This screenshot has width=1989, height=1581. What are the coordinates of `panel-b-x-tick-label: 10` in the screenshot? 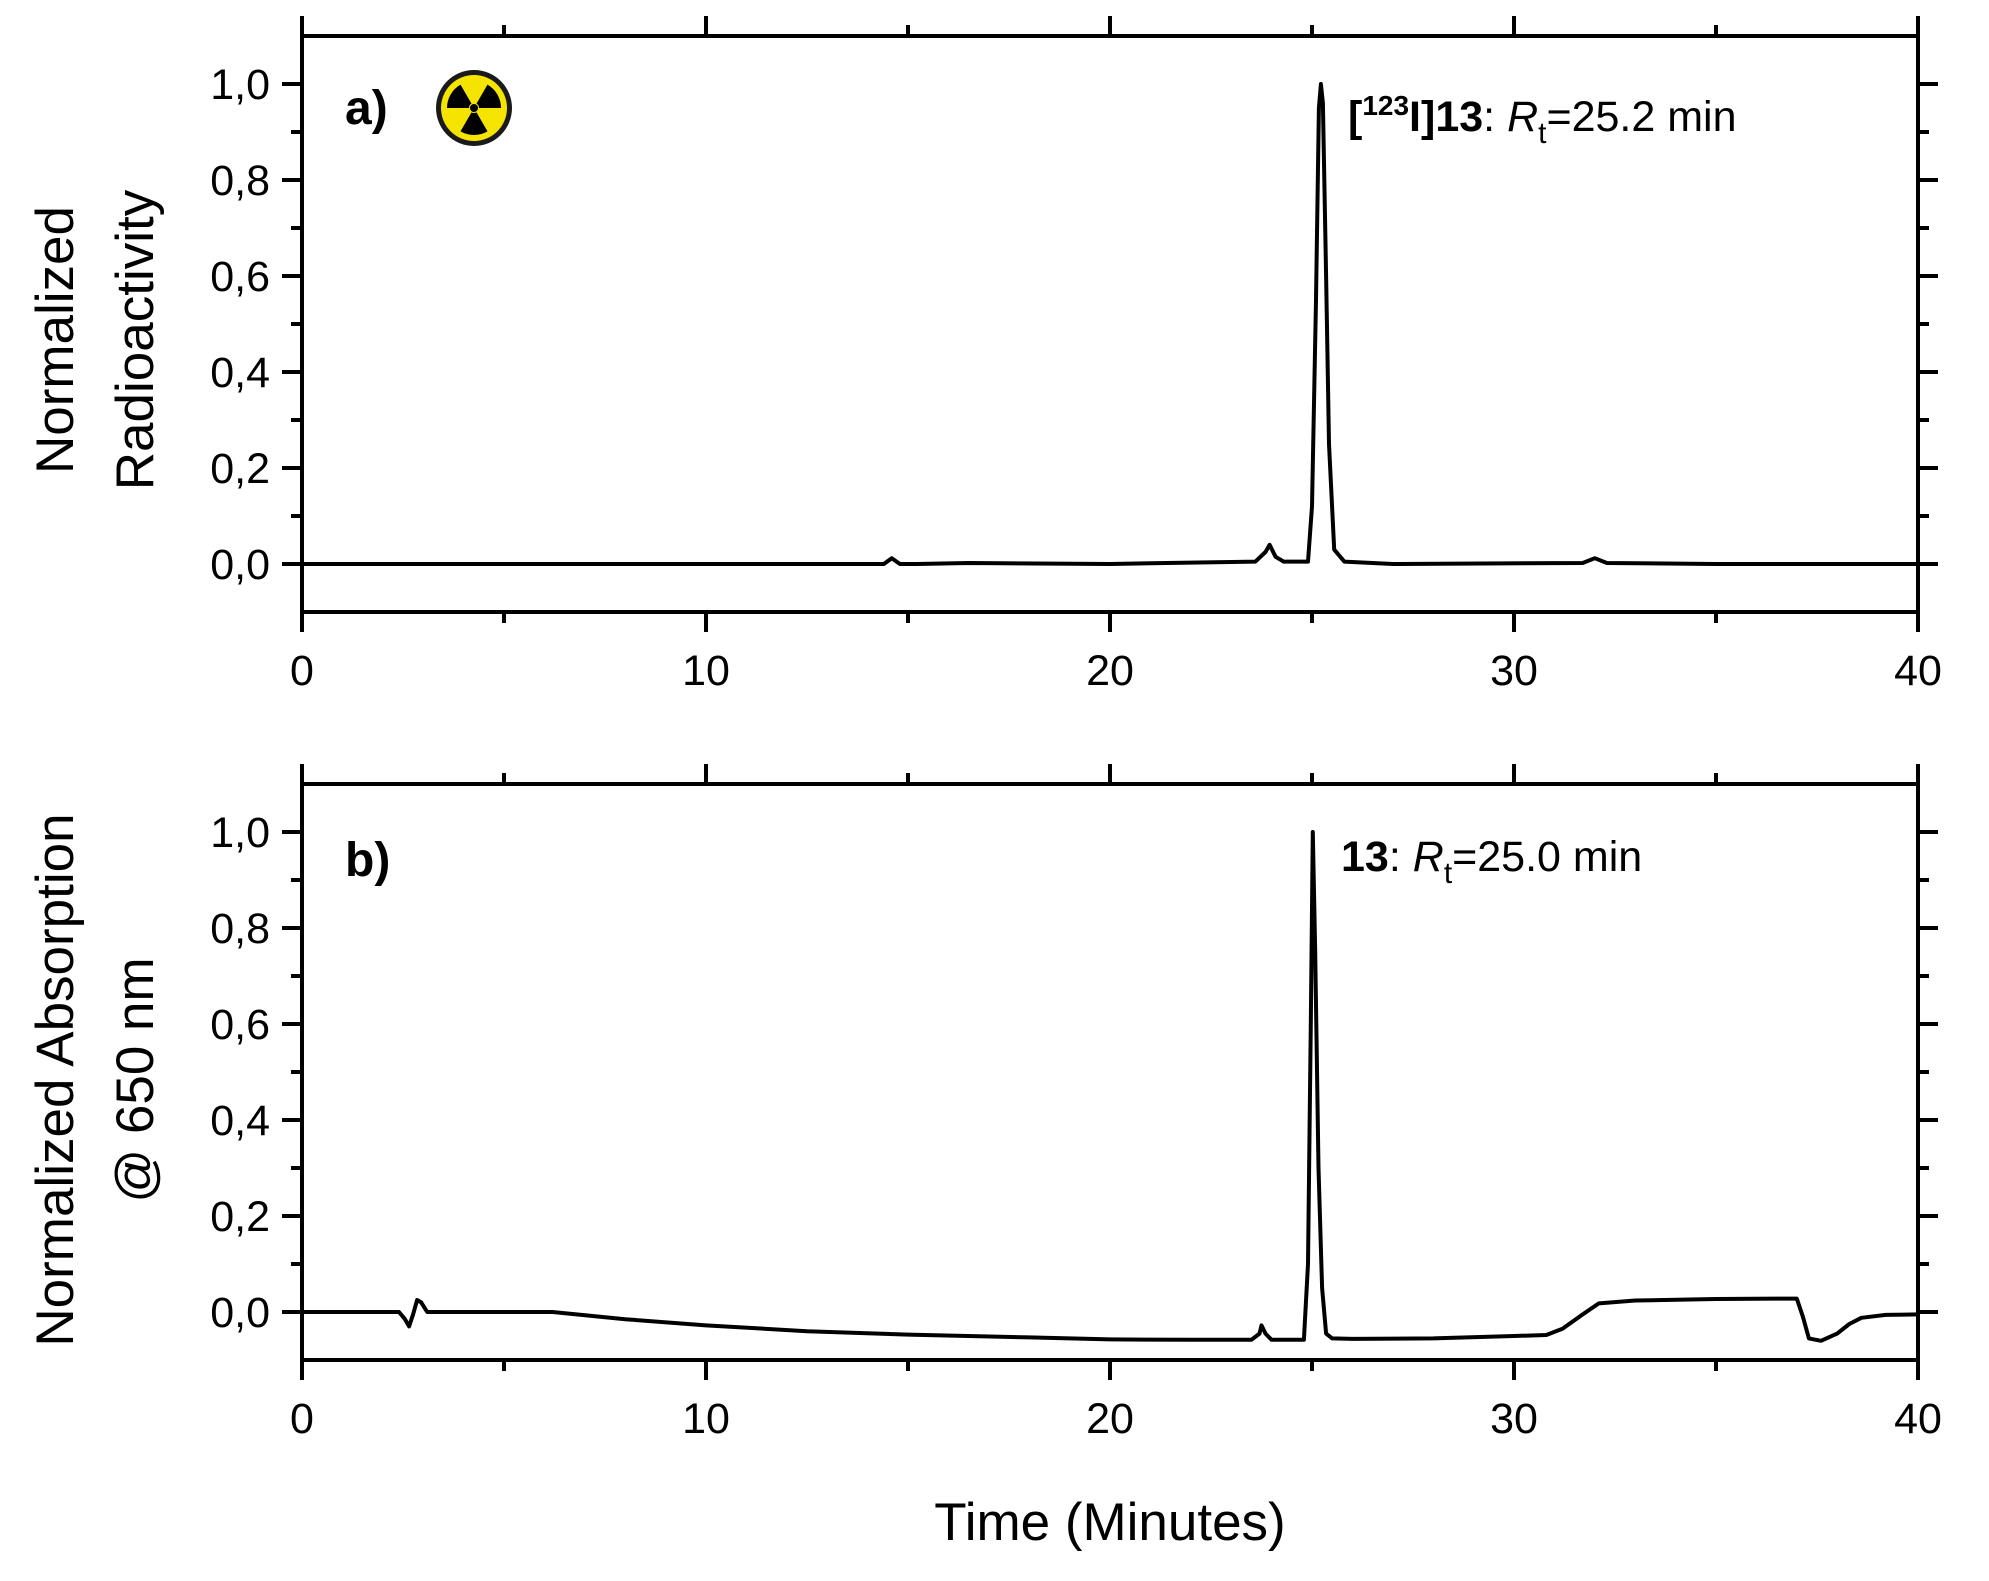 It's located at (706, 1419).